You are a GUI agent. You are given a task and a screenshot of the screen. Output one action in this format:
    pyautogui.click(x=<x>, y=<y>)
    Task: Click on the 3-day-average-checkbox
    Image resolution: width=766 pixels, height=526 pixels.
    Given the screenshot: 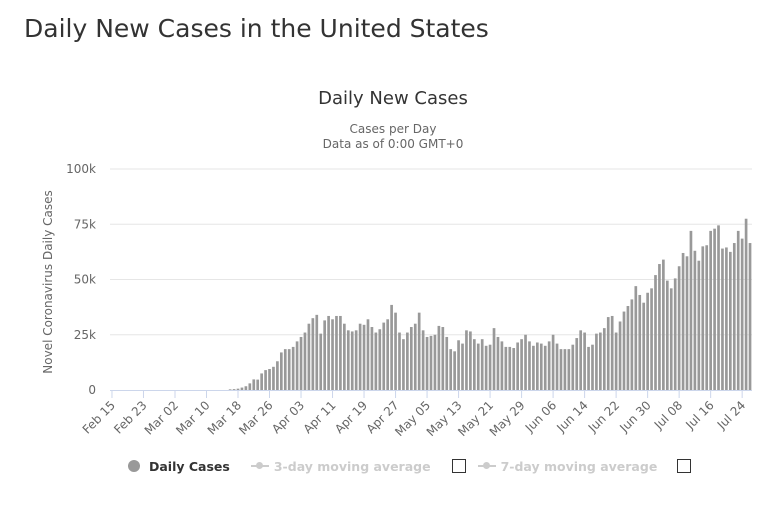 What is the action you would take?
    pyautogui.click(x=458, y=466)
    